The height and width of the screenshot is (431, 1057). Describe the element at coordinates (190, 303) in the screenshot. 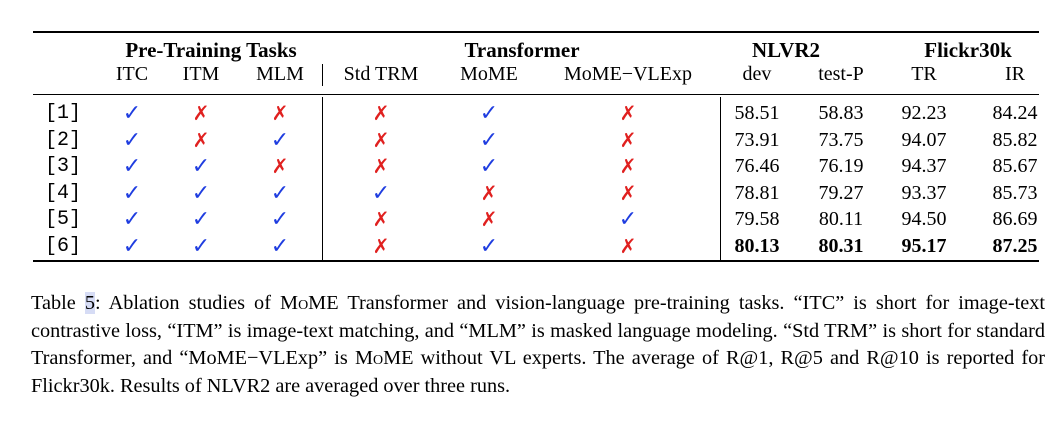

I see `caption-text-1: Ablation studies of` at that location.